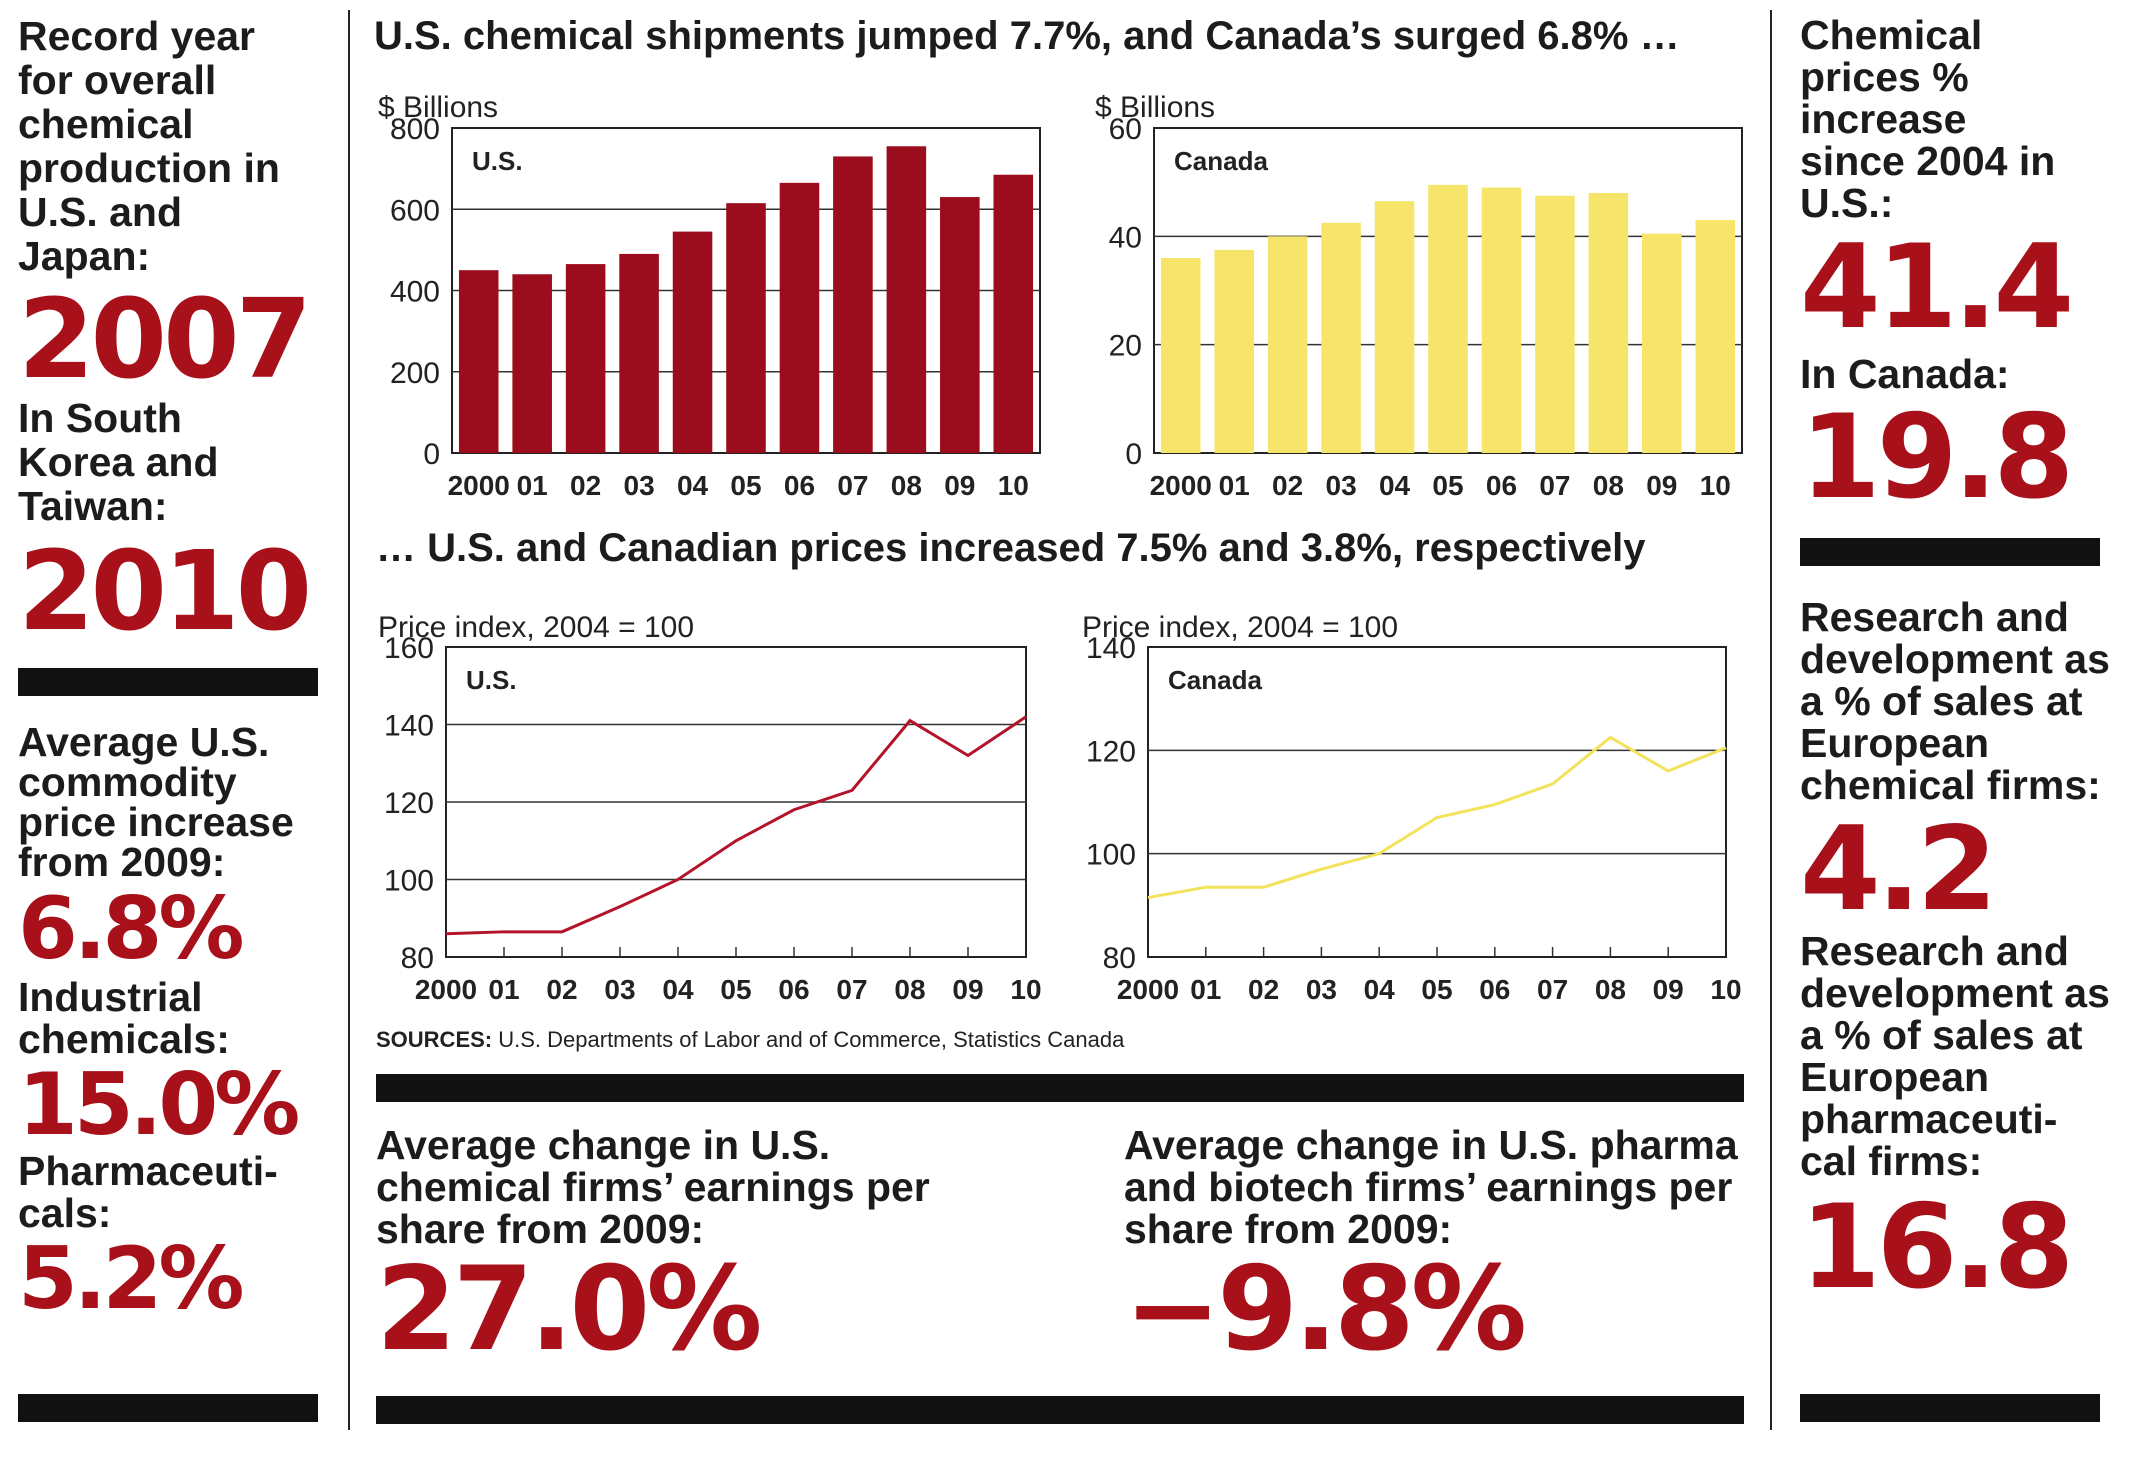 This screenshot has width=2136, height=1459. What do you see at coordinates (745, 485) in the screenshot?
I see `us-shipments-x-tick-label: 05` at bounding box center [745, 485].